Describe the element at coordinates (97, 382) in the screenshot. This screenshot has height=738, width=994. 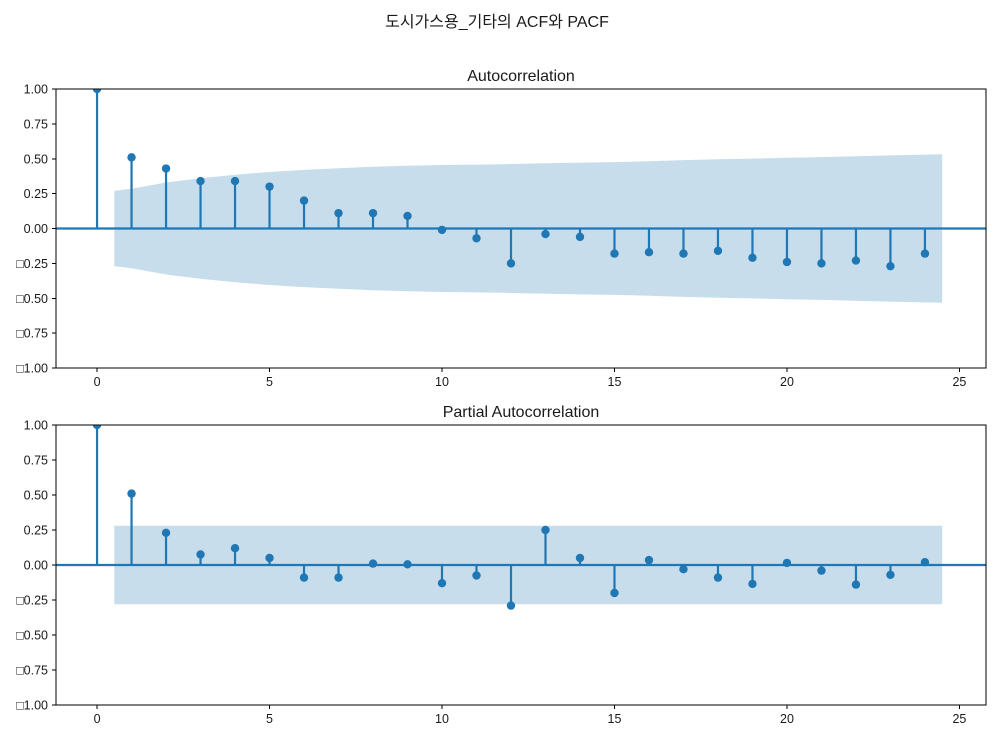
I see `acf-x-tick-label: 0` at that location.